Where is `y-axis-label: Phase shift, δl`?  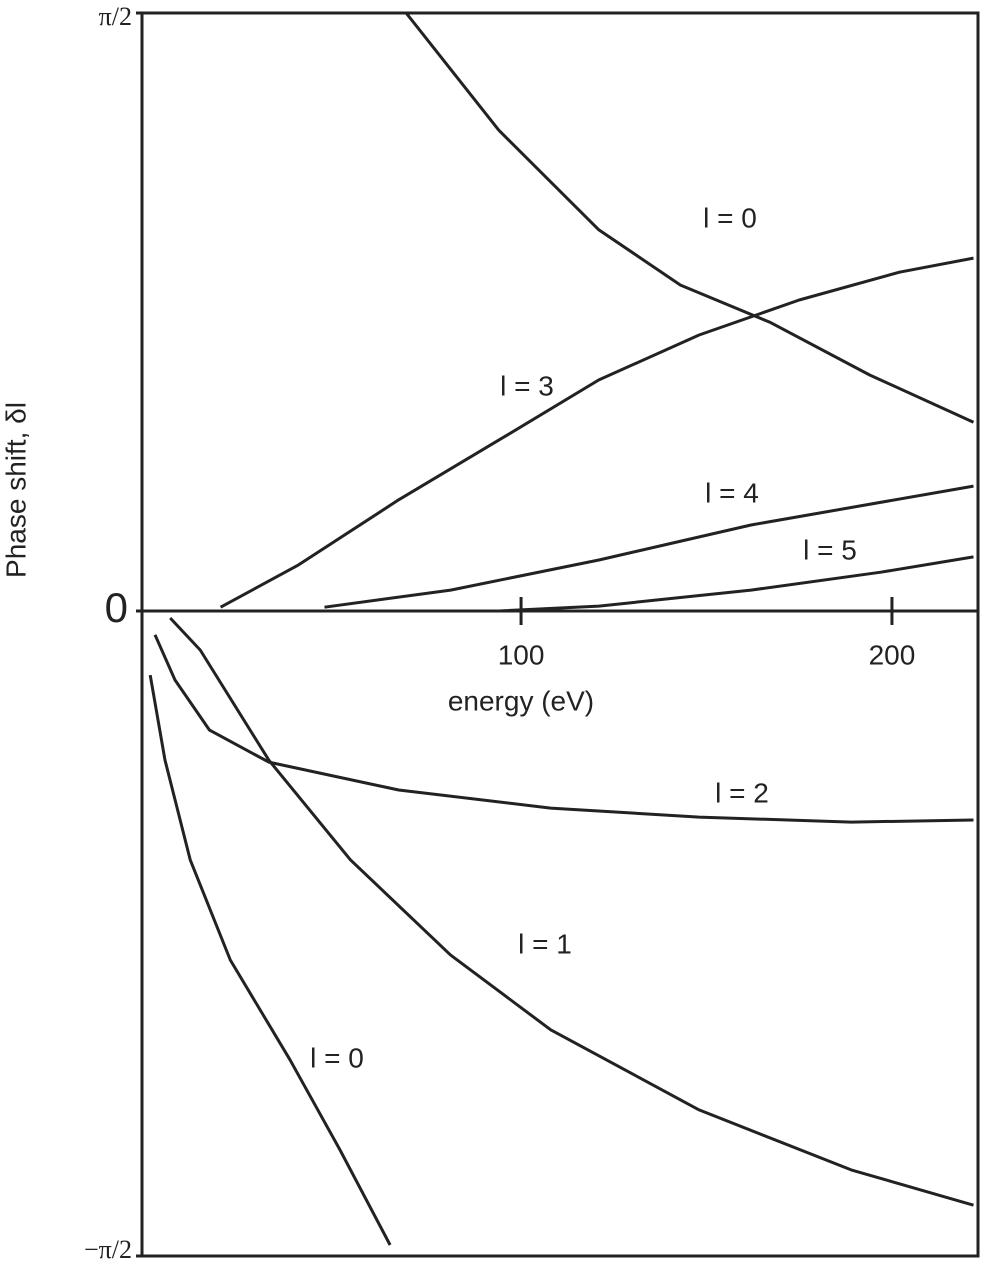
y-axis-label: Phase shift, δl is located at coordinates (15, 490).